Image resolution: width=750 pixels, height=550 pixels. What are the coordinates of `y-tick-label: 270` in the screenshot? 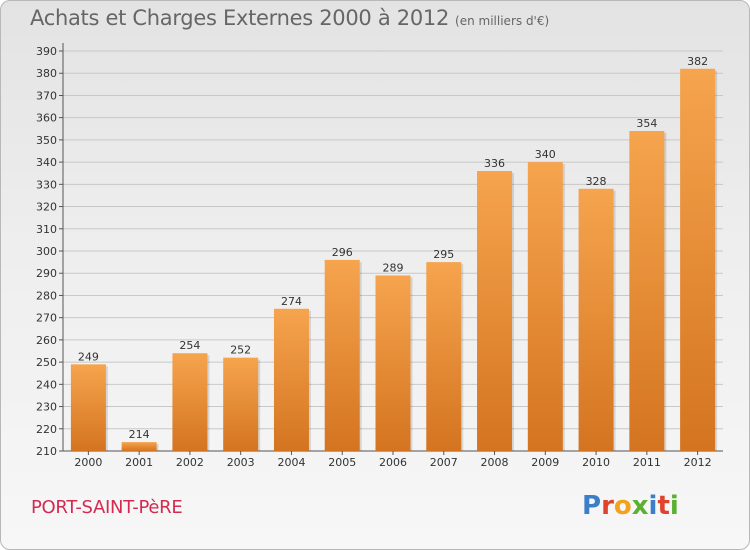 It's located at (46, 318).